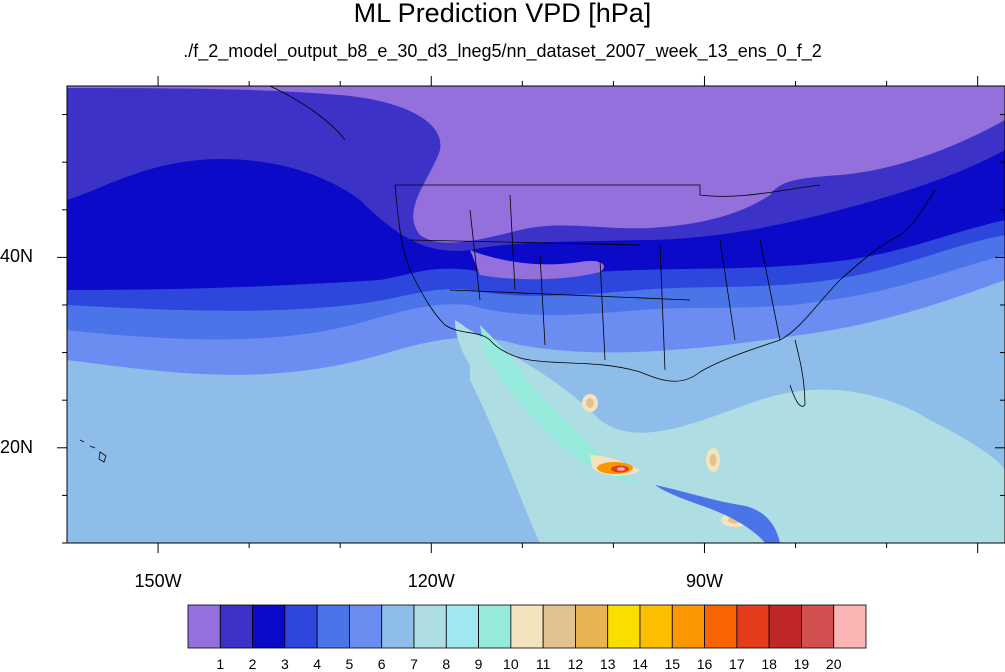  Describe the element at coordinates (478, 664) in the screenshot. I see `colorbar-label: 9` at that location.